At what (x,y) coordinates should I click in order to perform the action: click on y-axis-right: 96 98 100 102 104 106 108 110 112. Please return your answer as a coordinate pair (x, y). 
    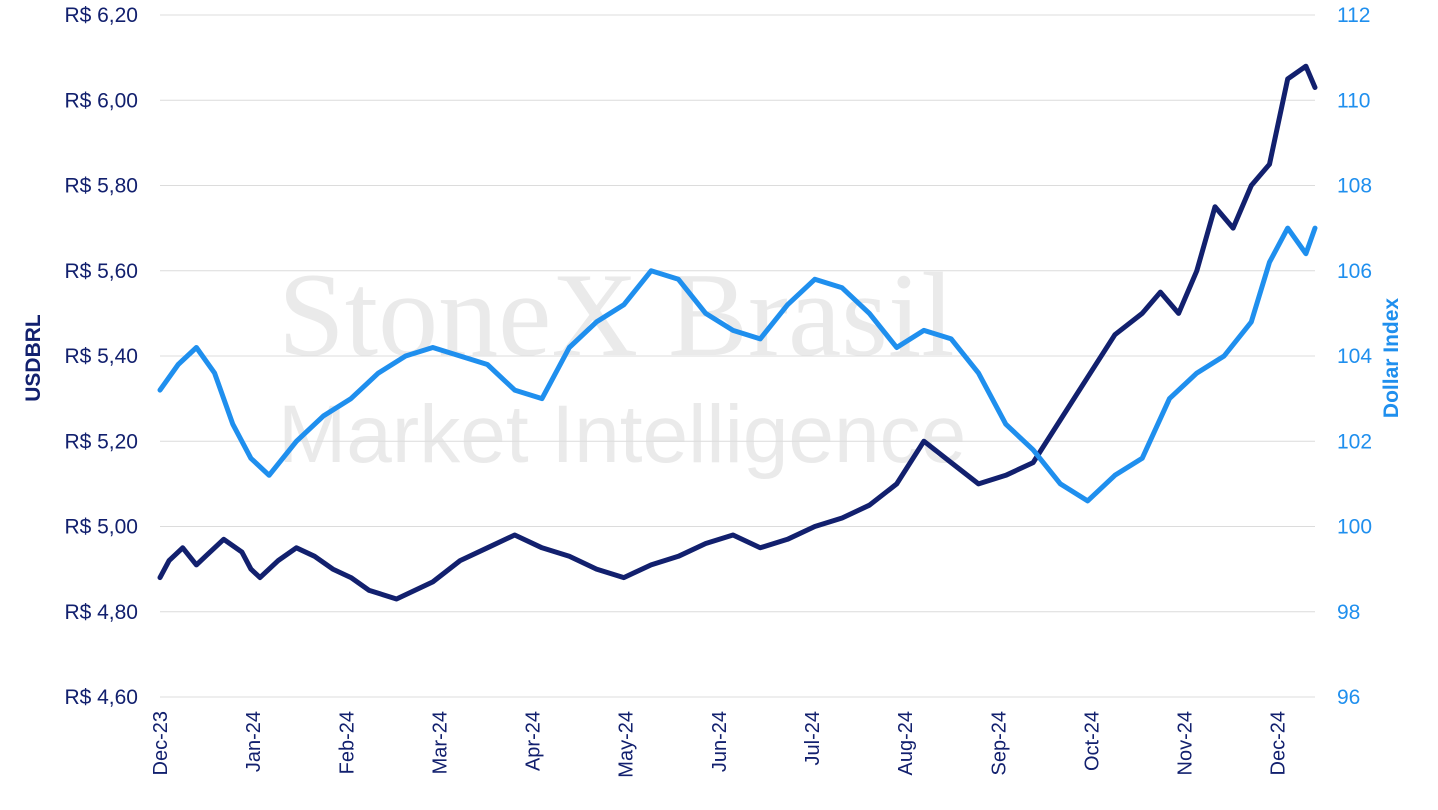
    Looking at the image, I should click on (1354, 356).